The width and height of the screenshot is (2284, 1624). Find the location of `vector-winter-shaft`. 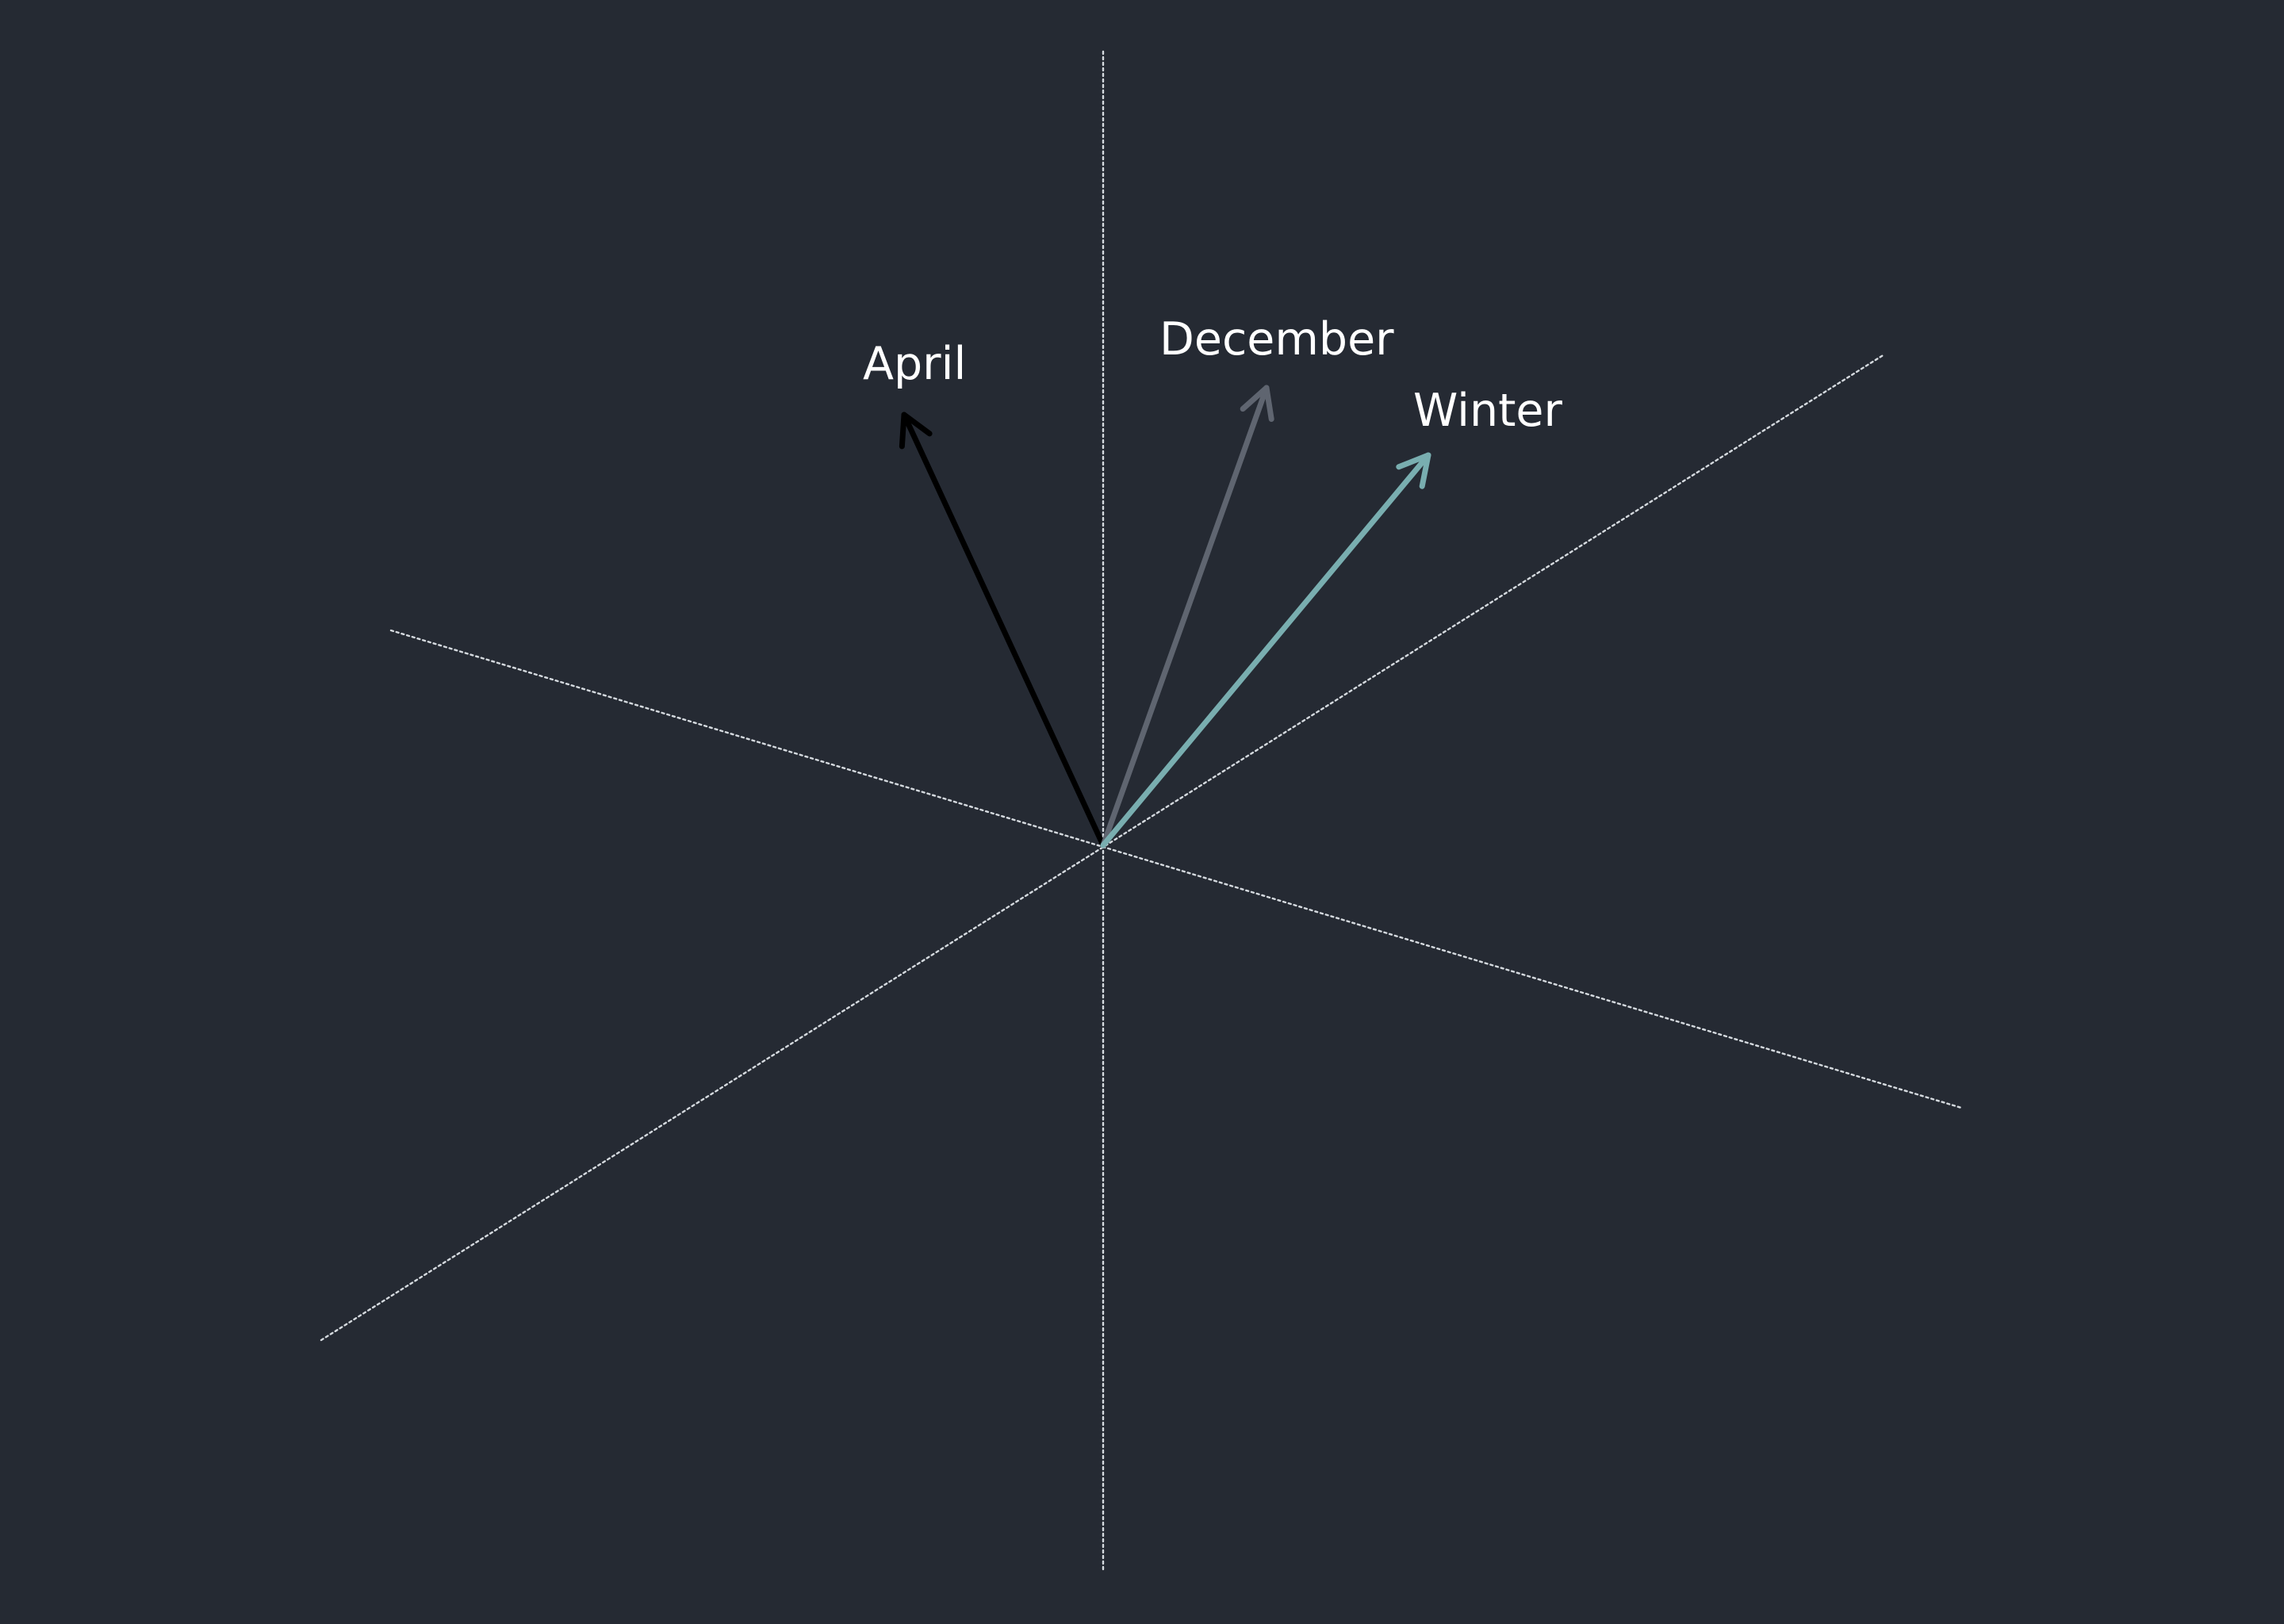

vector-winter-shaft is located at coordinates (1265, 650).